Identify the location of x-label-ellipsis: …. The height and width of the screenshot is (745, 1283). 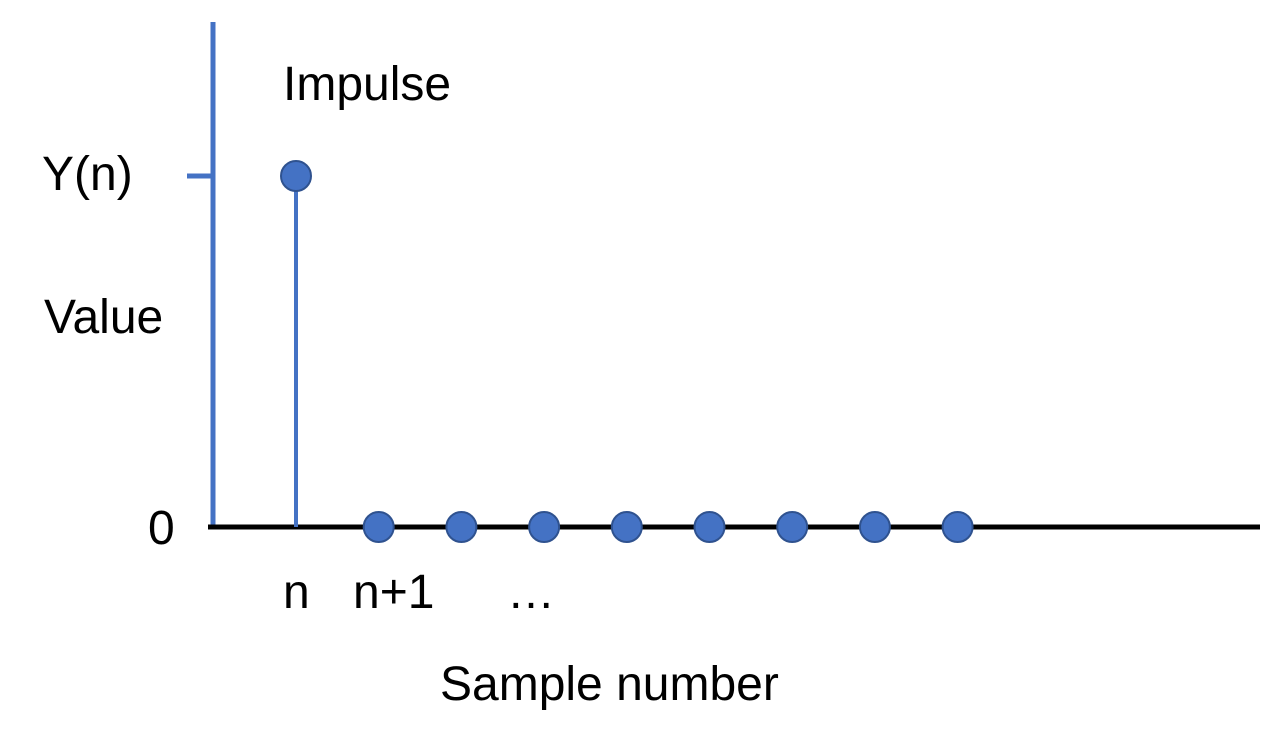
(531, 592).